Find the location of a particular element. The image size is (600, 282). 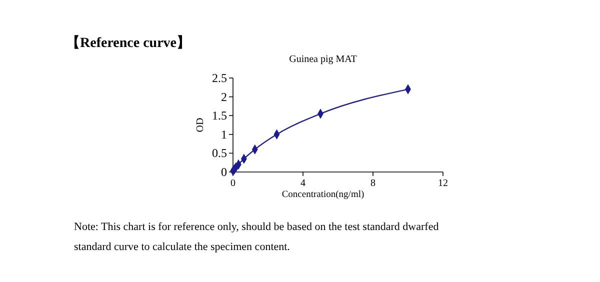

y-axis-title: OD is located at coordinates (200, 125).